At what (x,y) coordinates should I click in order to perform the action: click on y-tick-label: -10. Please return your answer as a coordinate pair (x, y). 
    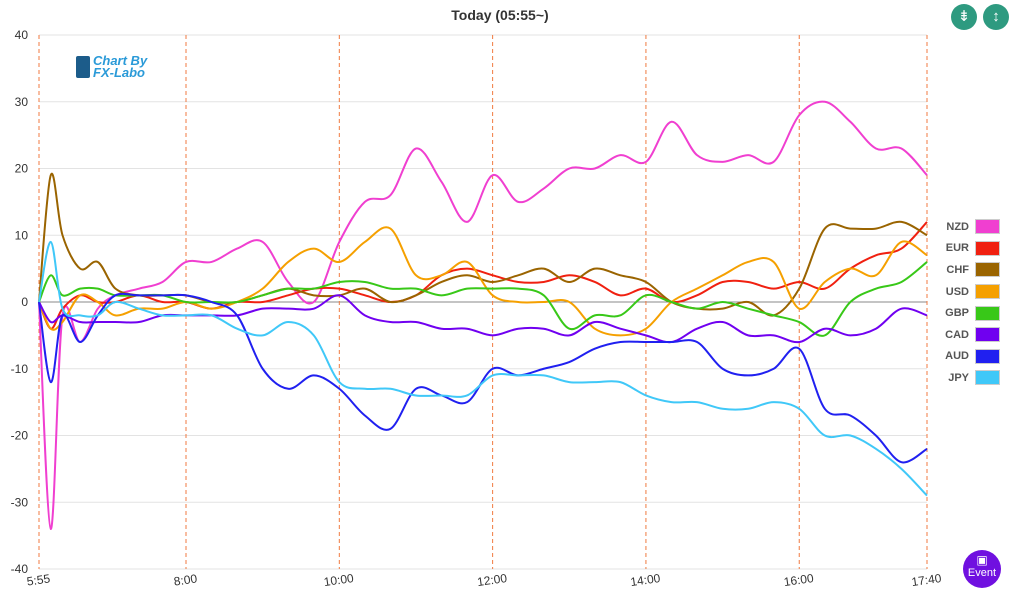
    Looking at the image, I should click on (20, 369).